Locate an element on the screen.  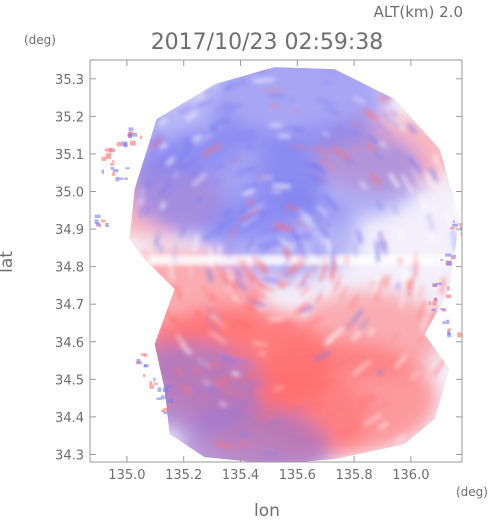
y-tick-label: 34.6 is located at coordinates (69, 343).